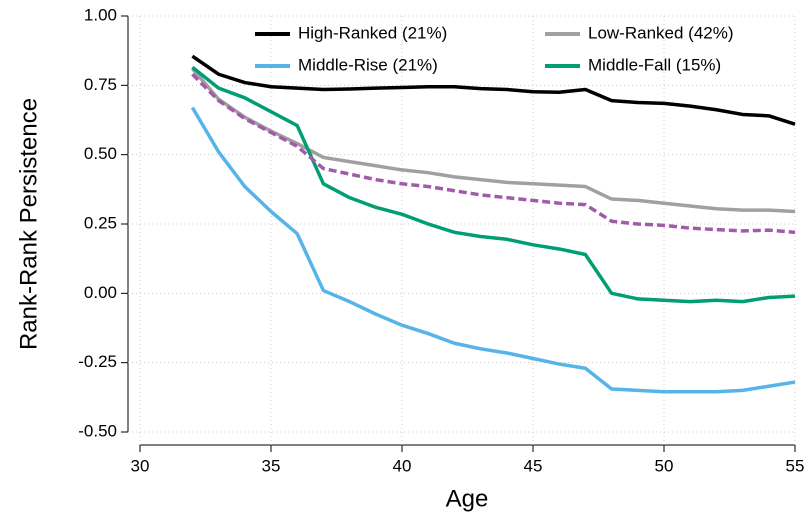 This screenshot has width=809, height=521. What do you see at coordinates (533, 465) in the screenshot?
I see `x-tick-label: 45` at bounding box center [533, 465].